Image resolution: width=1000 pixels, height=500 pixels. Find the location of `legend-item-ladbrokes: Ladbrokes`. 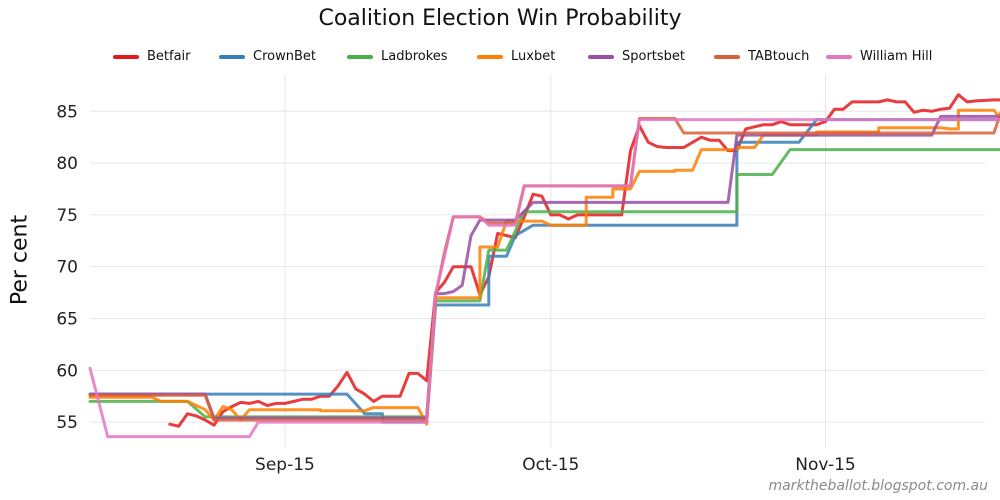

legend-item-ladbrokes: Ladbrokes is located at coordinates (397, 56).